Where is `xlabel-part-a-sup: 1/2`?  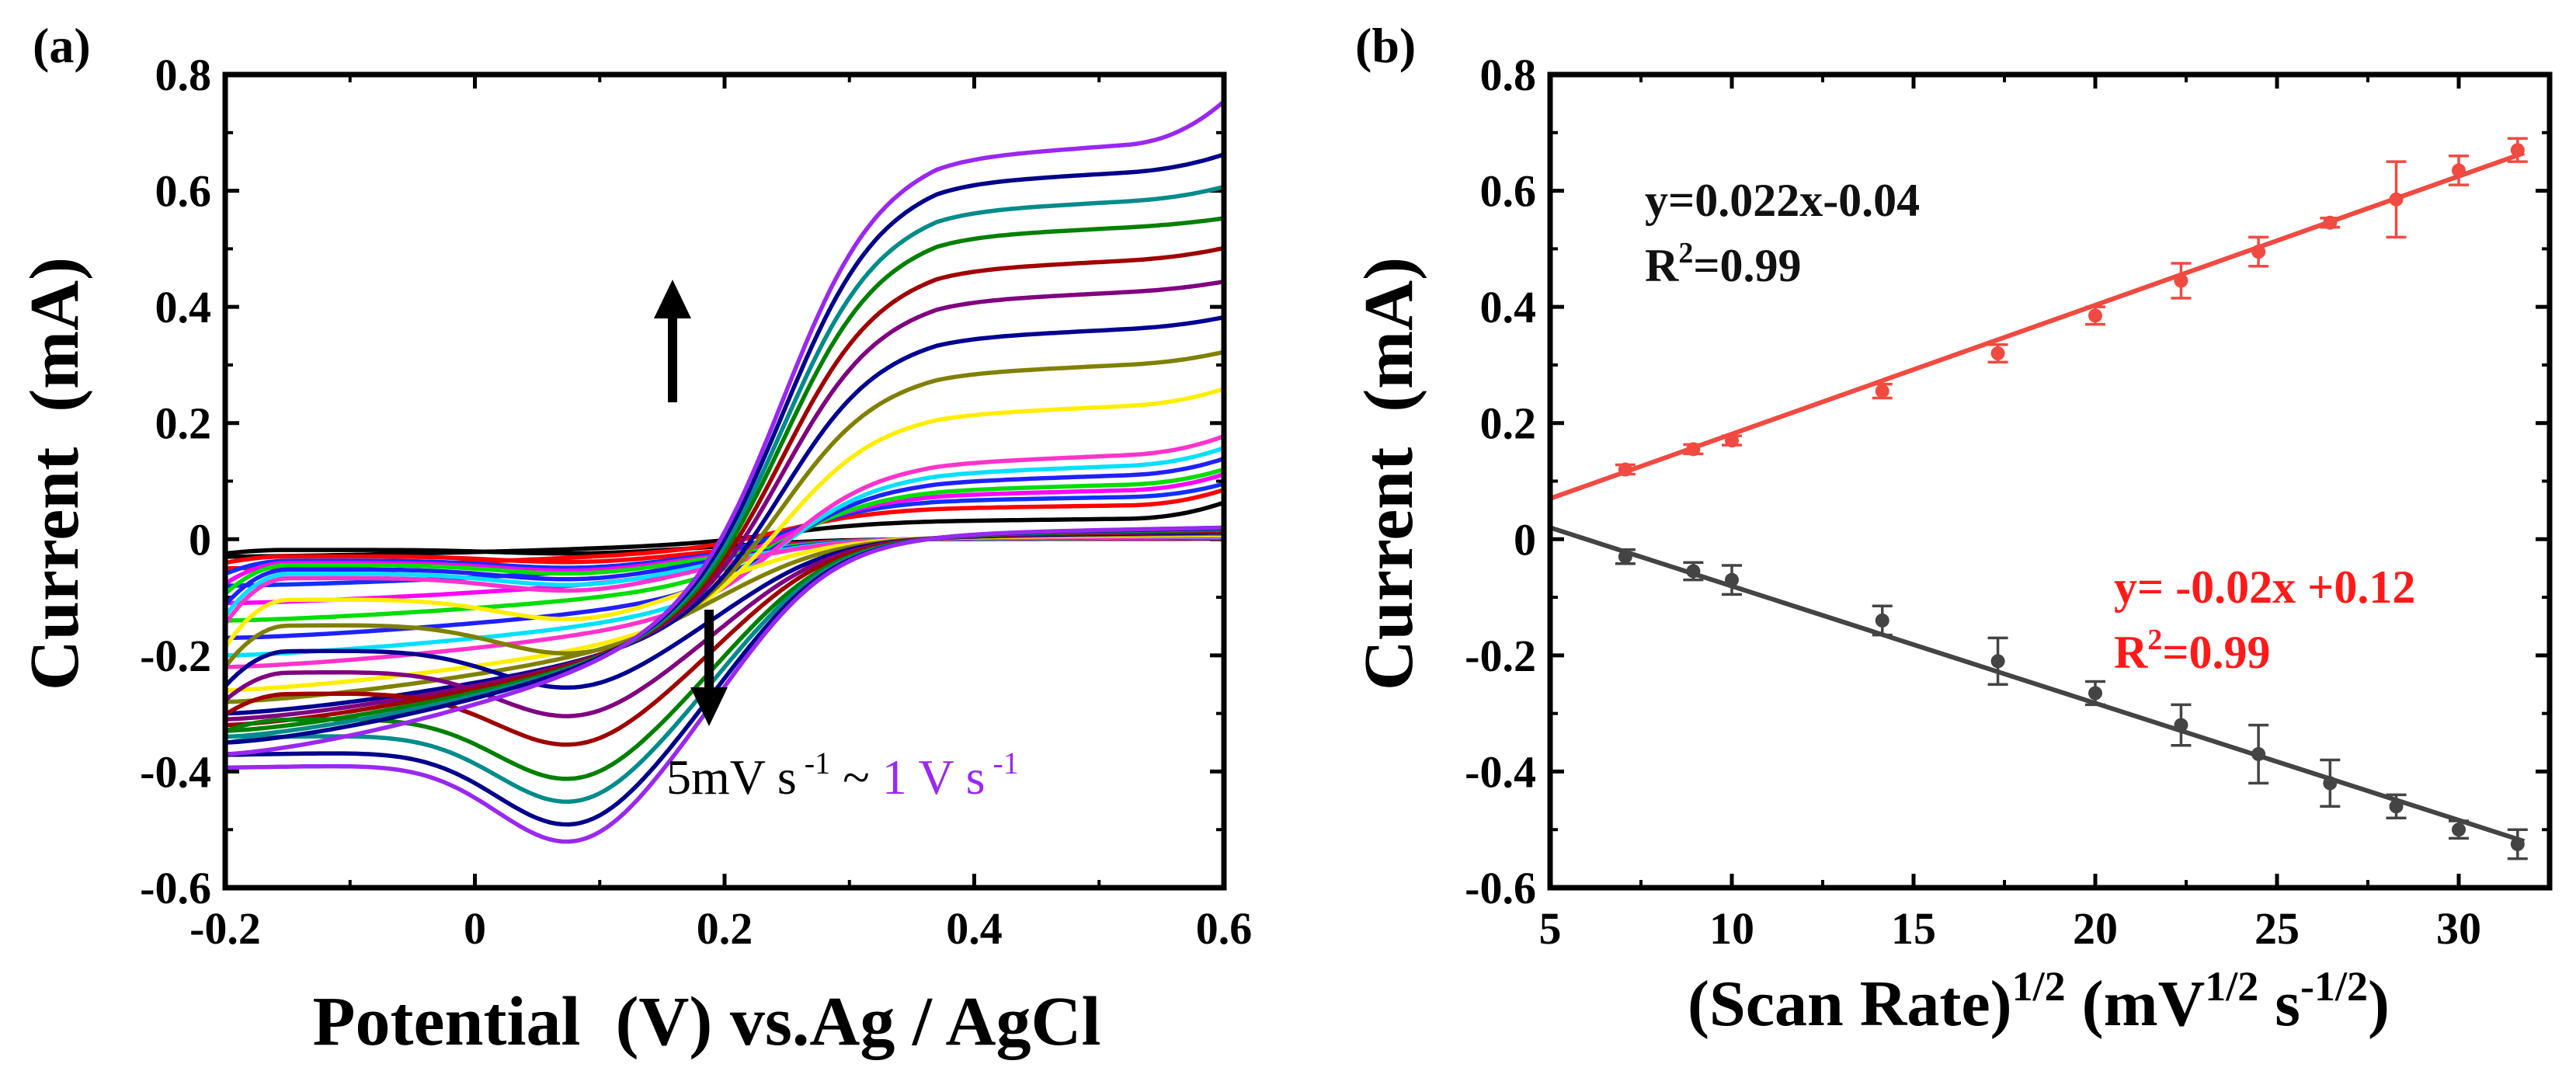
xlabel-part-a-sup: 1/2 is located at coordinates (2039, 987).